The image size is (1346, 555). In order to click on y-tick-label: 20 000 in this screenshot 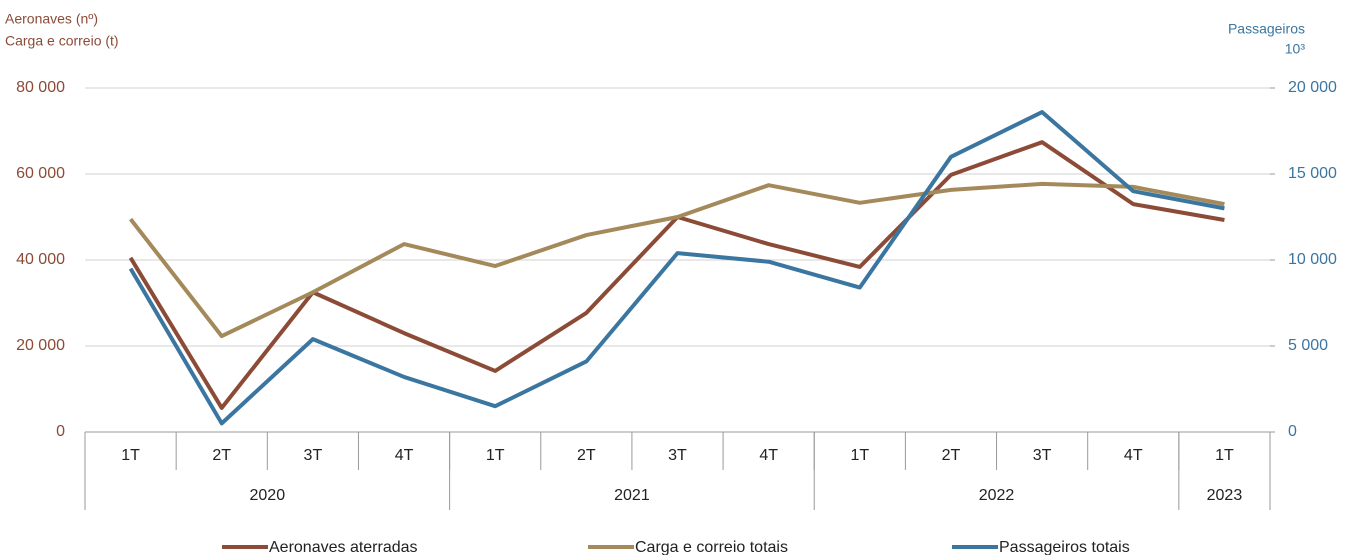, I will do `click(40, 345)`.